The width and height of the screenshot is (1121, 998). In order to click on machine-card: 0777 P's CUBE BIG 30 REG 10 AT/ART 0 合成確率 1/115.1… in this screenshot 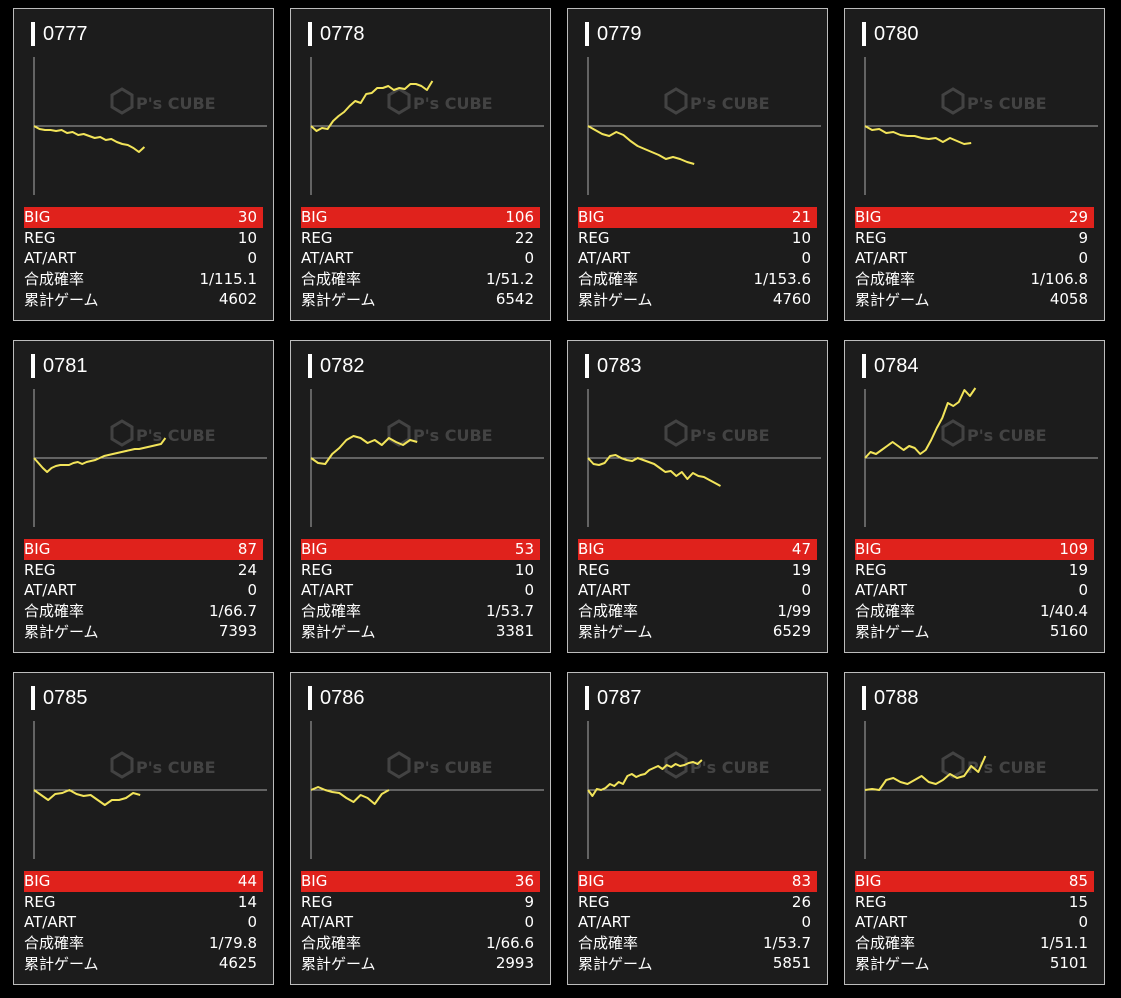, I will do `click(143, 164)`.